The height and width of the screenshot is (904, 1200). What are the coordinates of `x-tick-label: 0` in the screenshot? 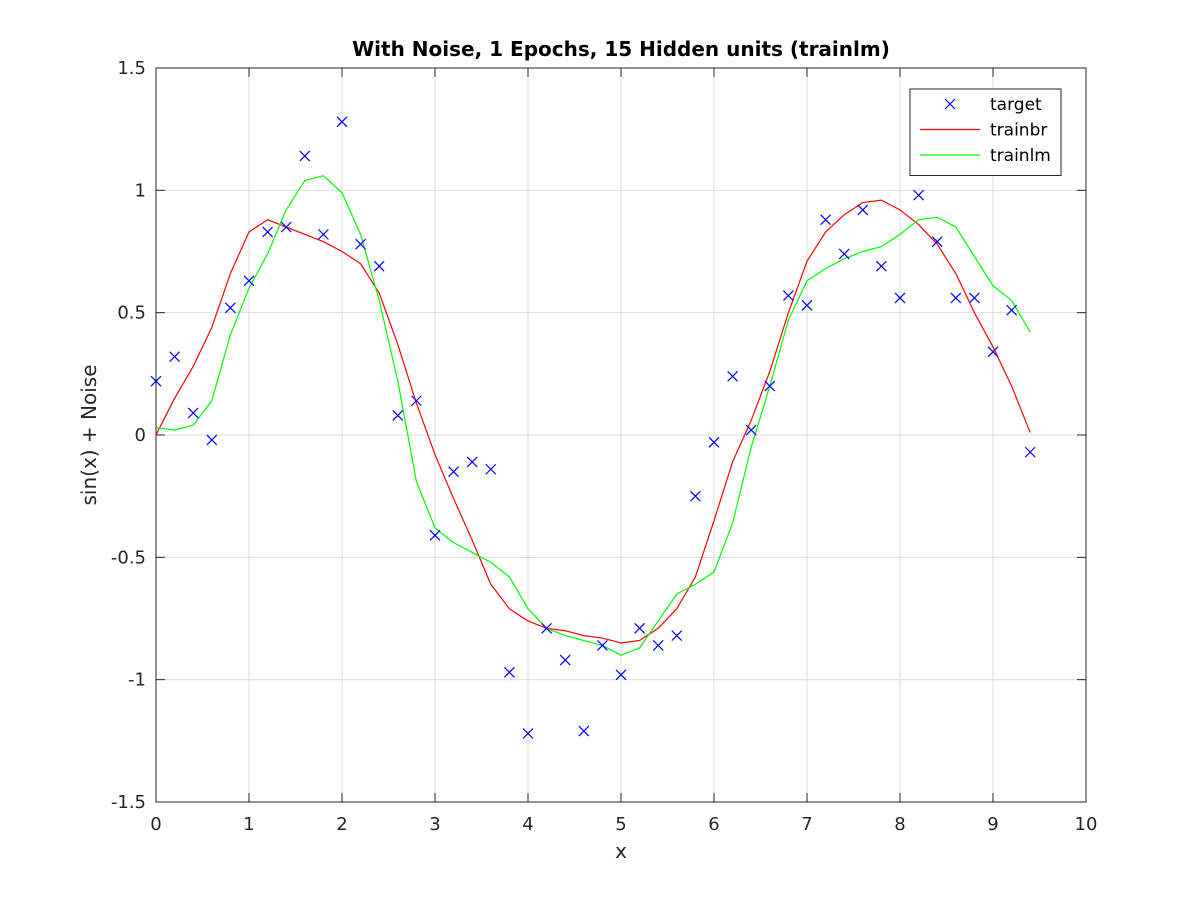 It's located at (155, 824).